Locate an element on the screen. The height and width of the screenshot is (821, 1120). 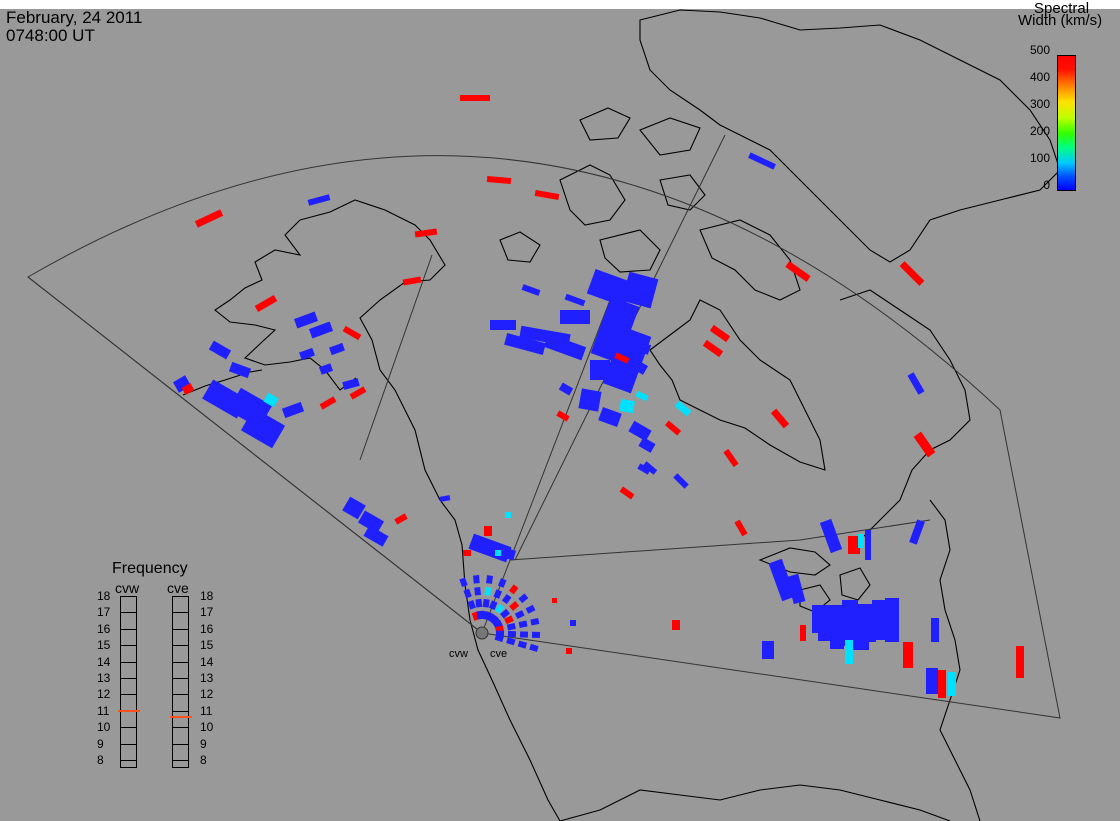
colorbar-title: Spectral is located at coordinates (1062, 8).